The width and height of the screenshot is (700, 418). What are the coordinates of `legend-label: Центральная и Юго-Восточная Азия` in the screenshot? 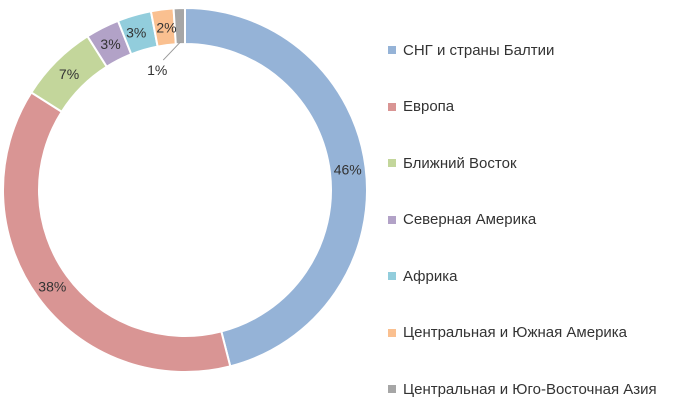 It's located at (530, 389).